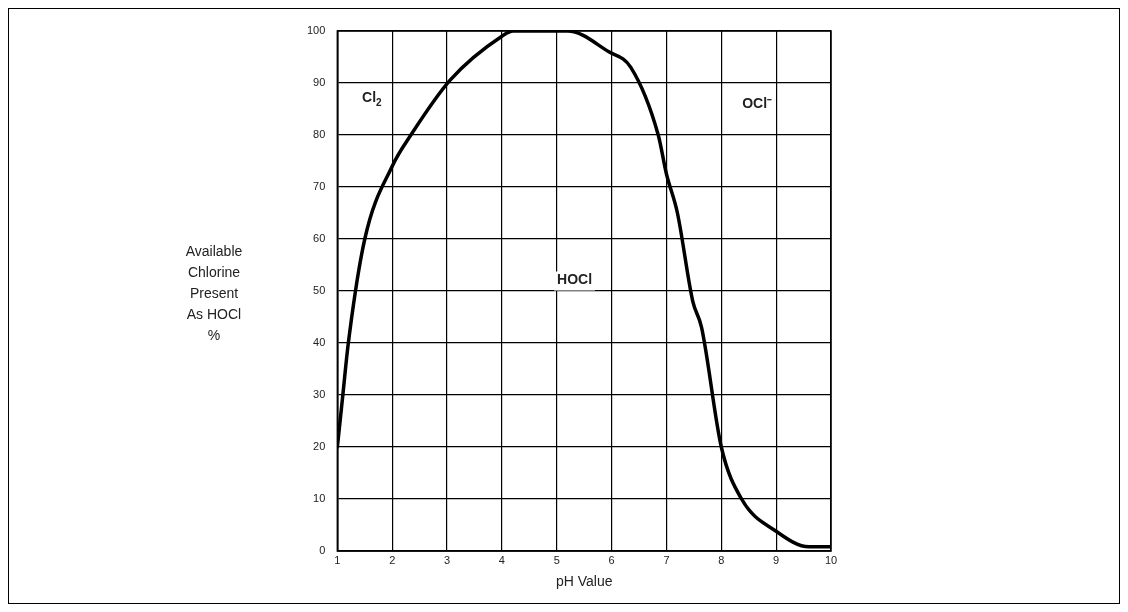  Describe the element at coordinates (757, 102) in the screenshot. I see `annotation: OCl⁻` at that location.